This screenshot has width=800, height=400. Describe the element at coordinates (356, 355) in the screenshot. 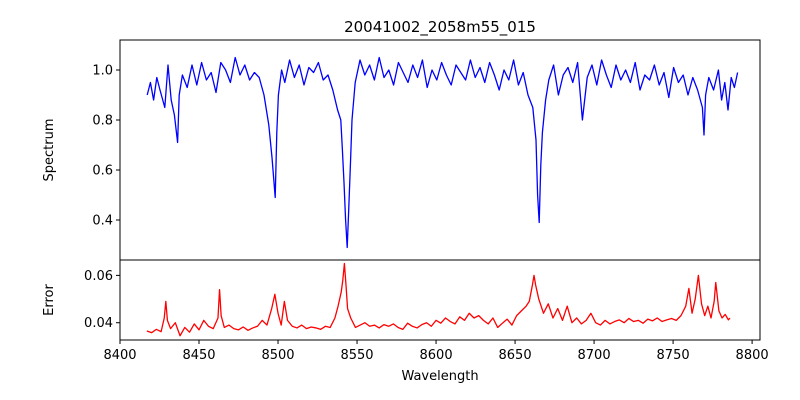

I see `x-tick-label: 8550` at that location.